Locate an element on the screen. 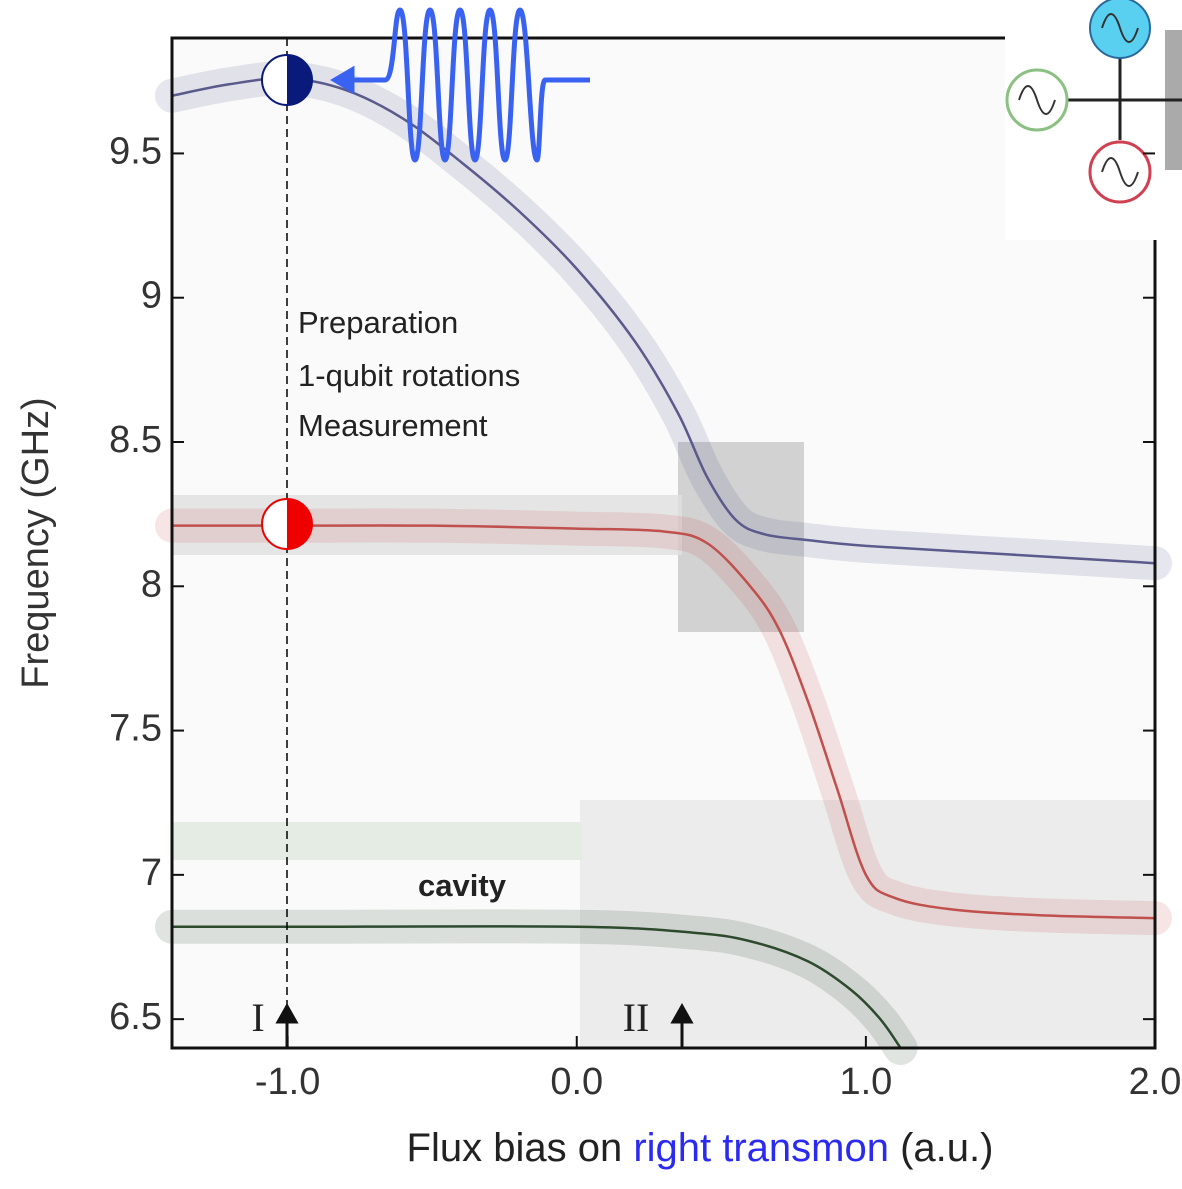 The width and height of the screenshot is (1182, 1189). x-axis-label-part: Flux bias on is located at coordinates (520, 1148).